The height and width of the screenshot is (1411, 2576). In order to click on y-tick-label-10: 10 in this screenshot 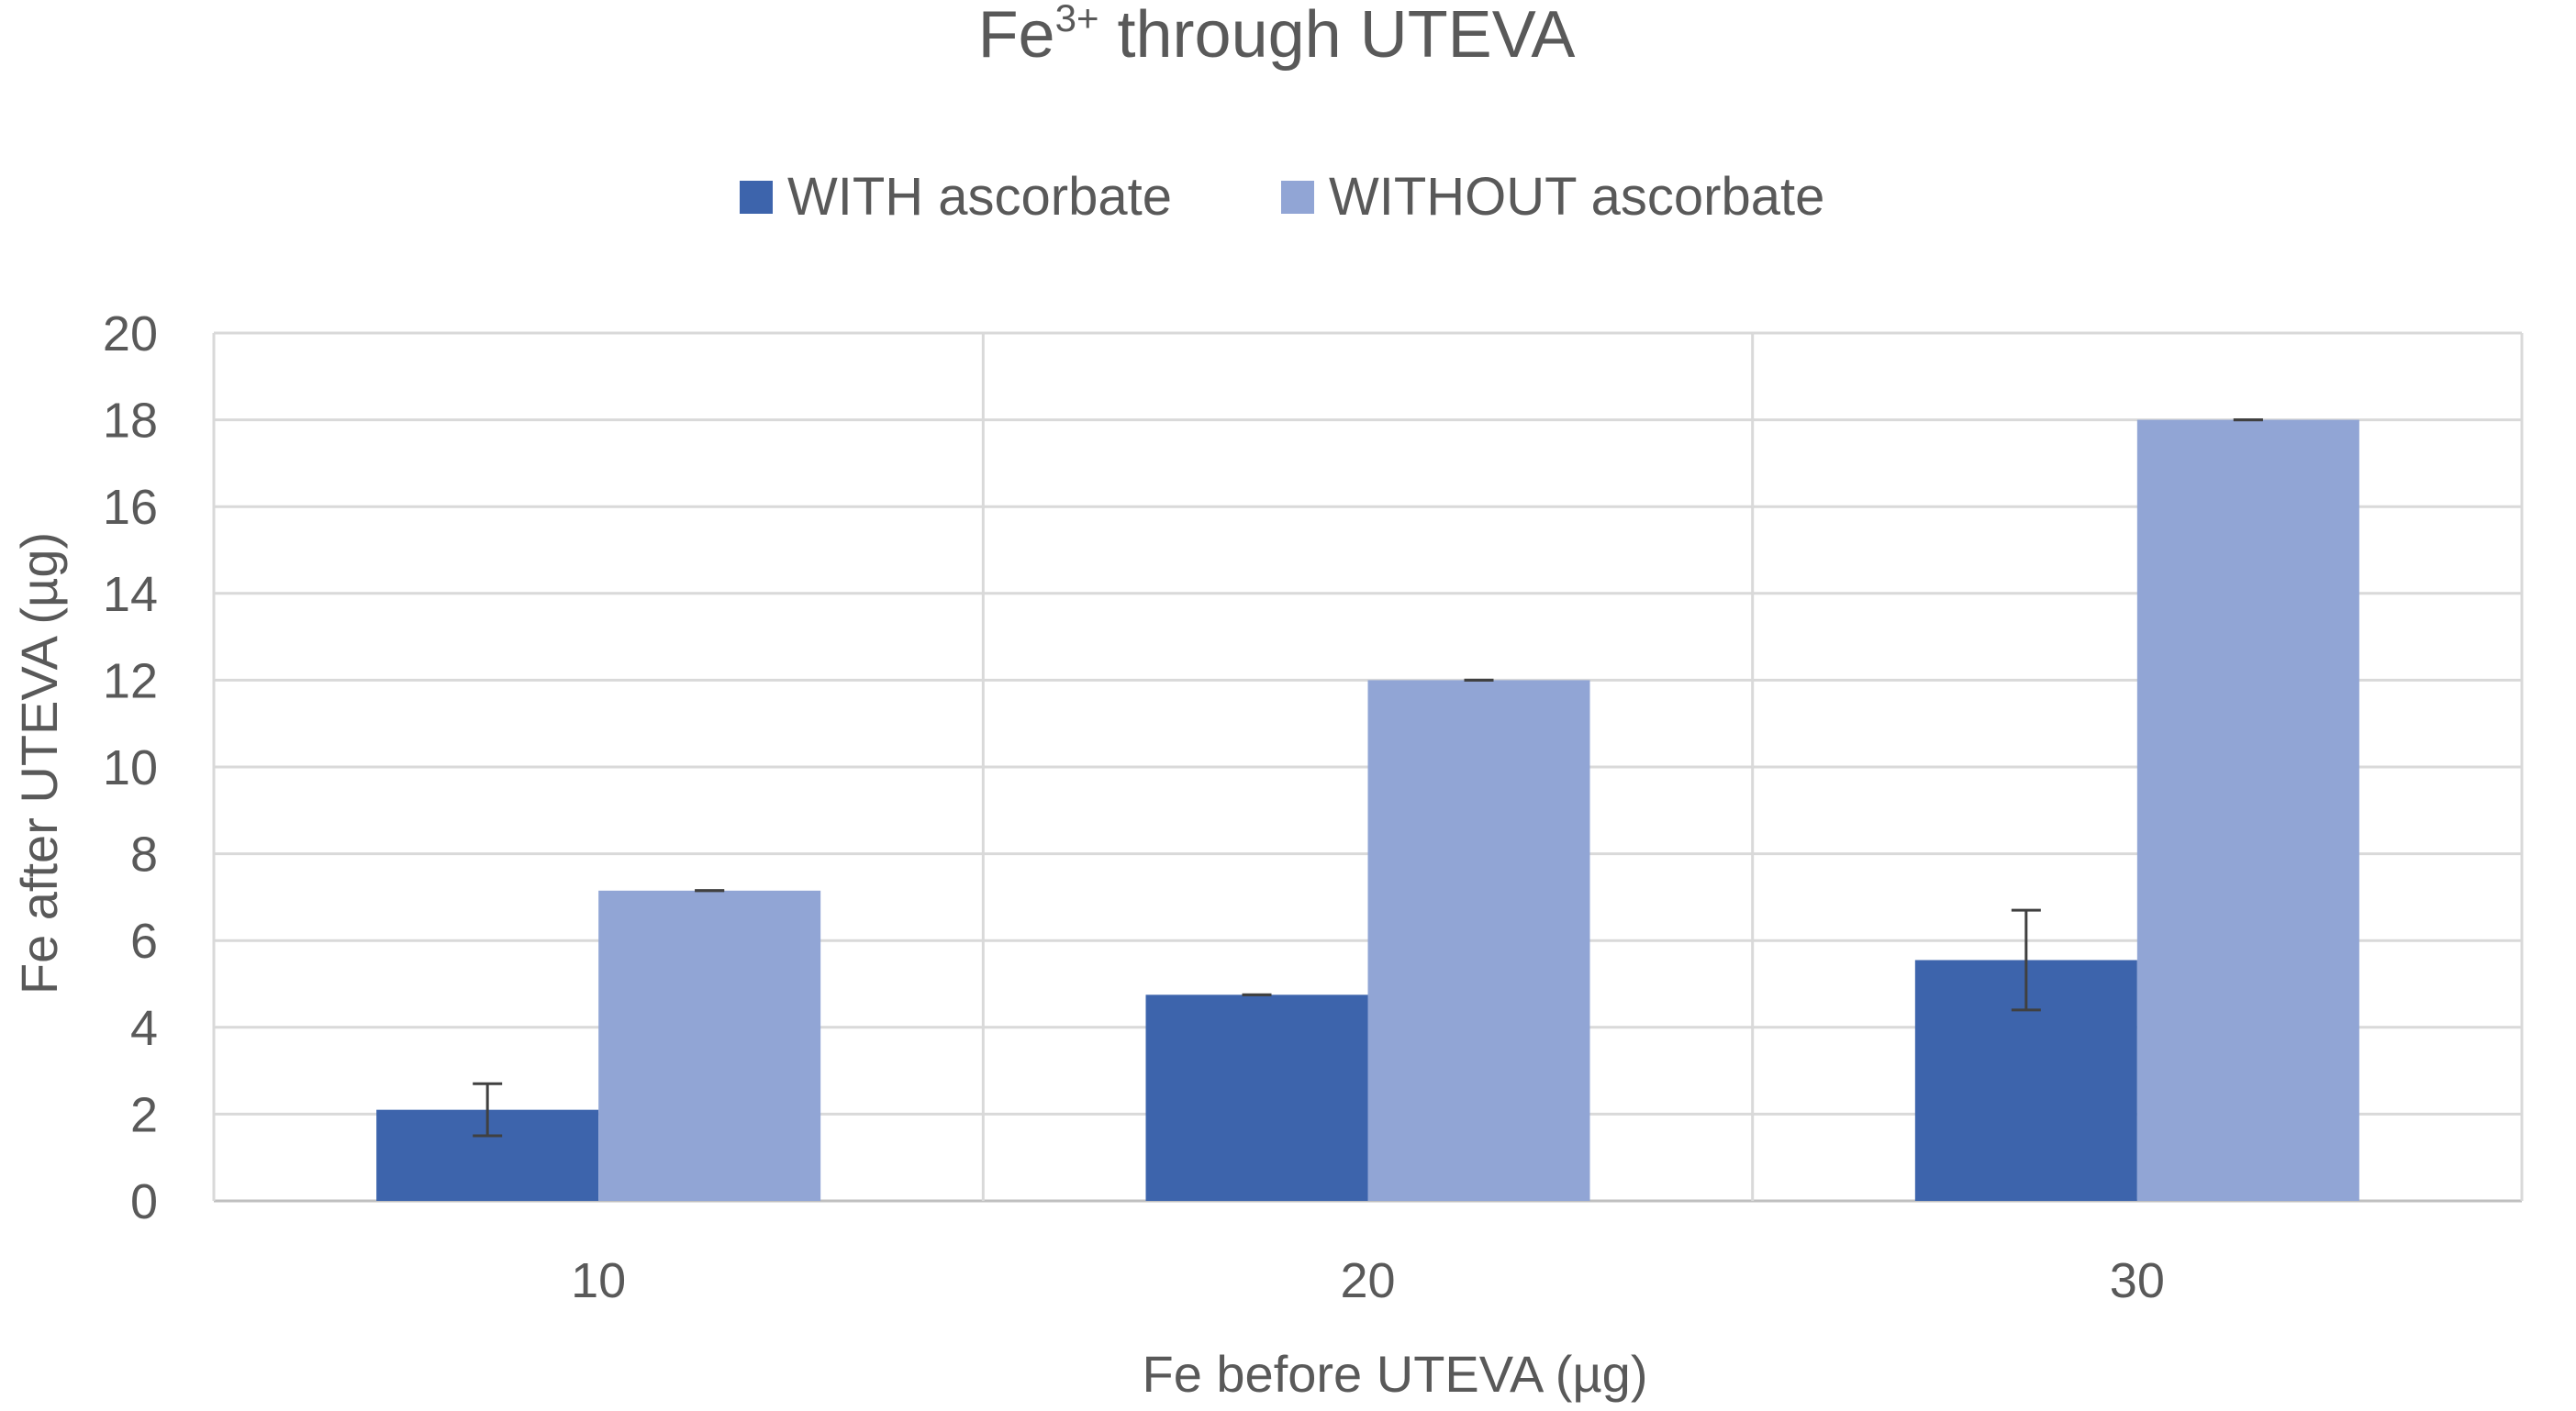, I will do `click(130, 767)`.